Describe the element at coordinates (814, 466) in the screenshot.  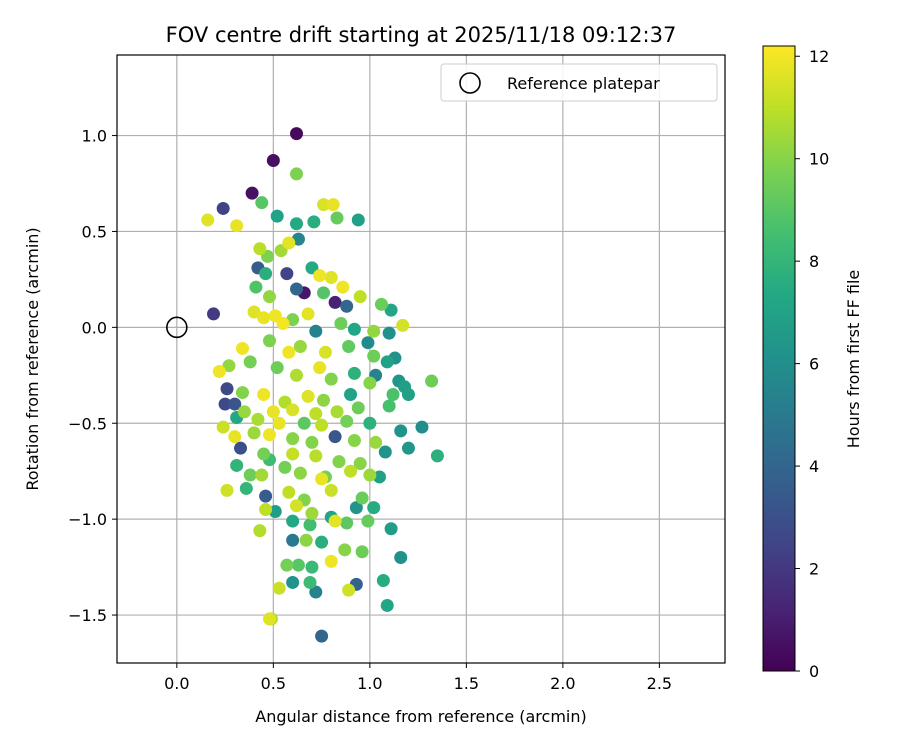
I see `colorbar-tick-label: 4` at that location.